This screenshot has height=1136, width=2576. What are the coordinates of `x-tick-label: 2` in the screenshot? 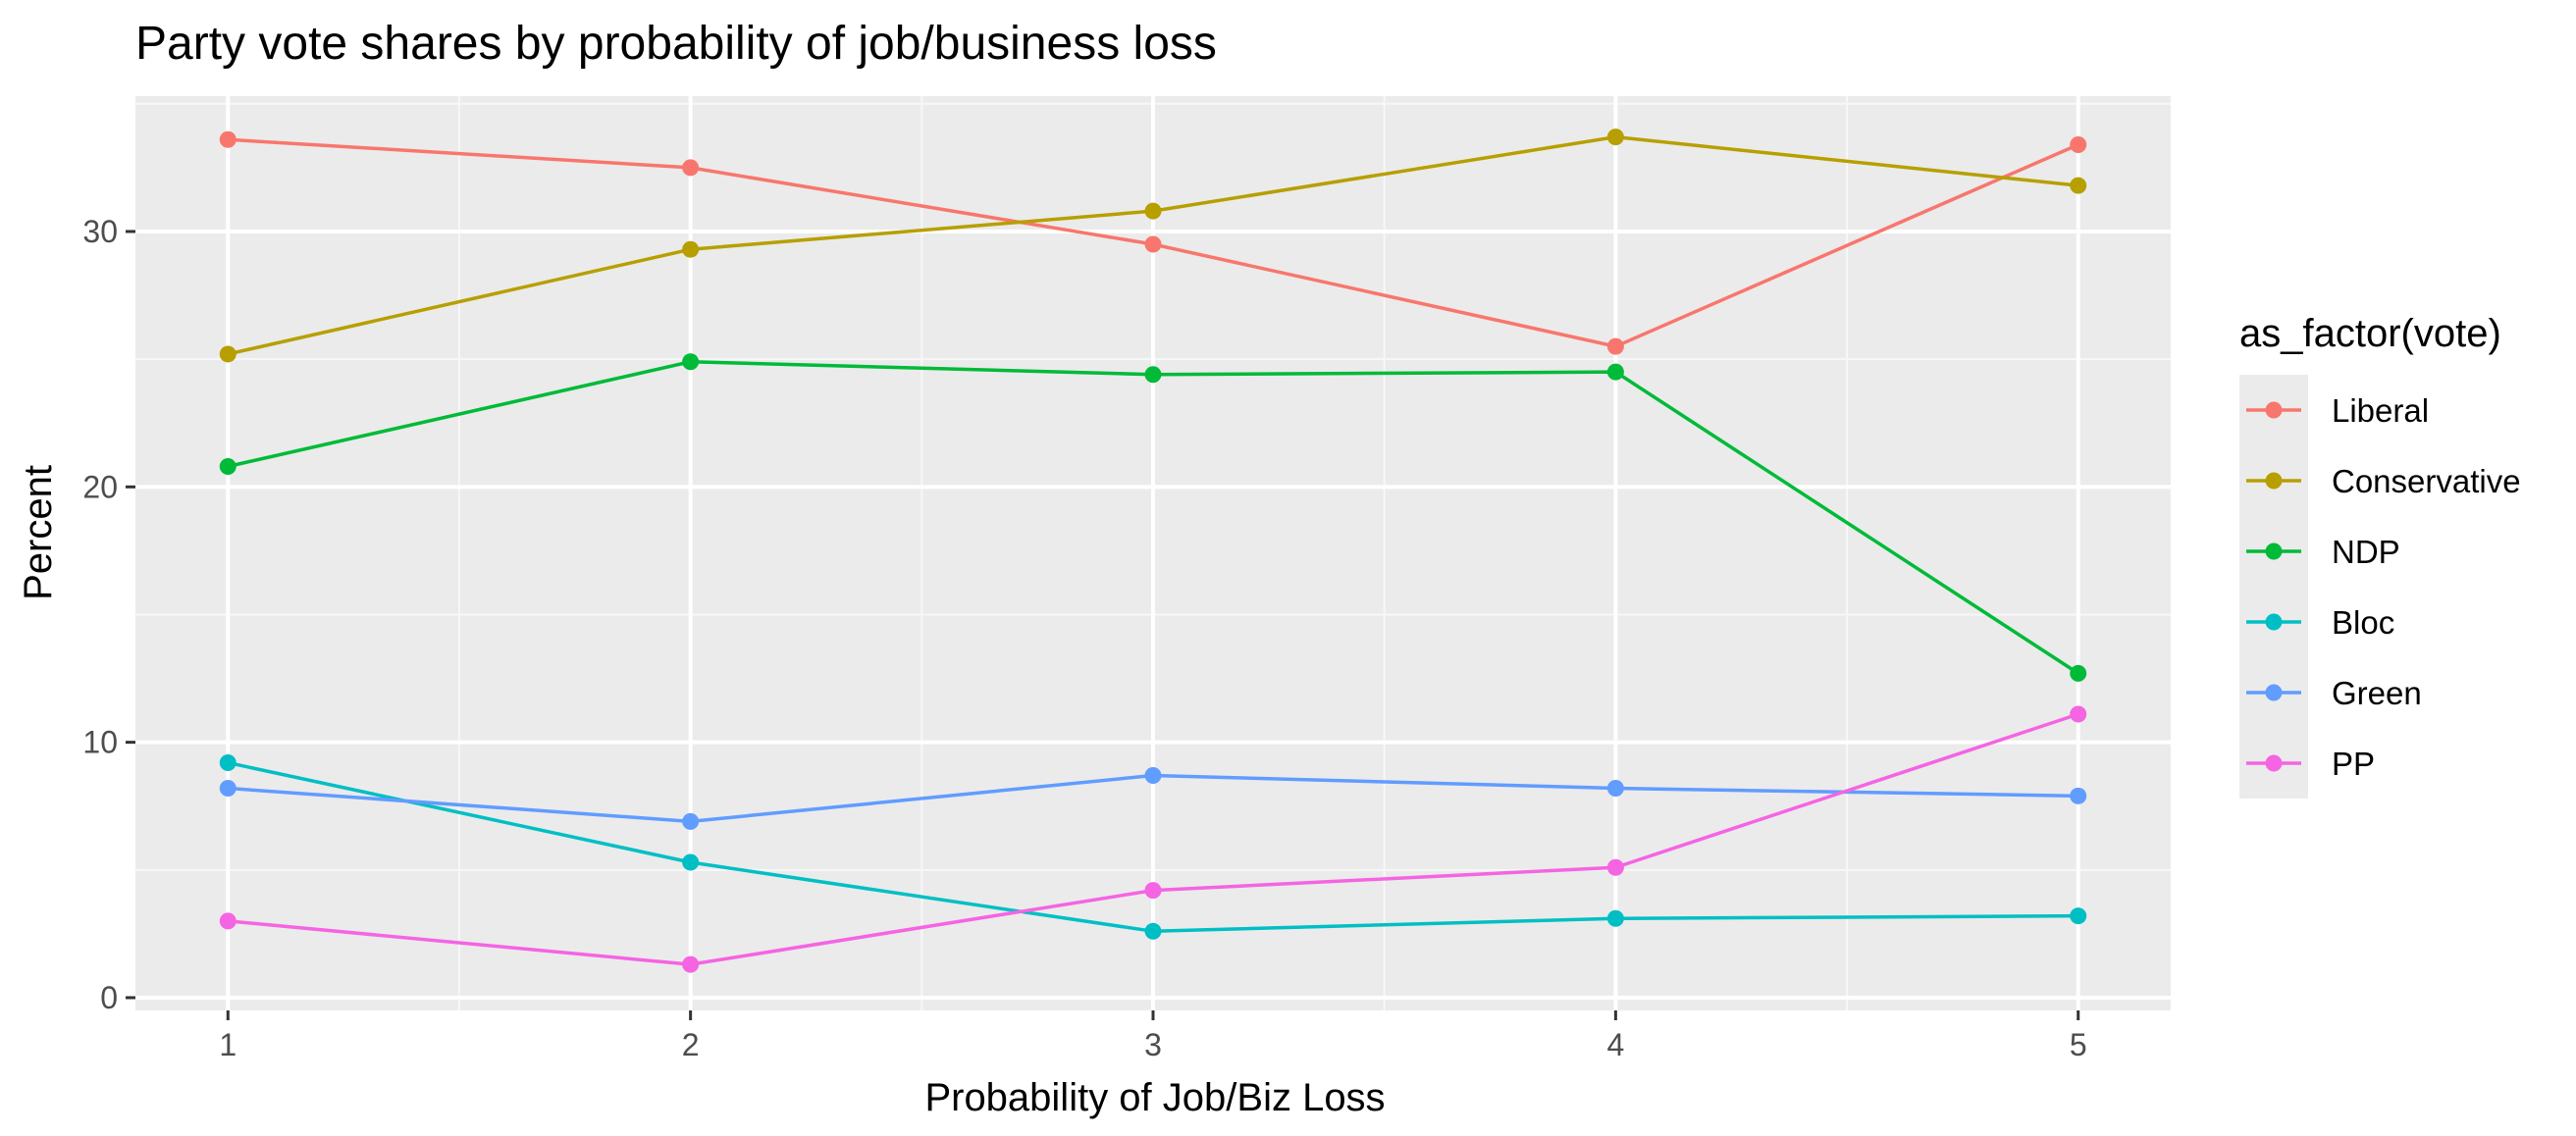 It's located at (691, 1044).